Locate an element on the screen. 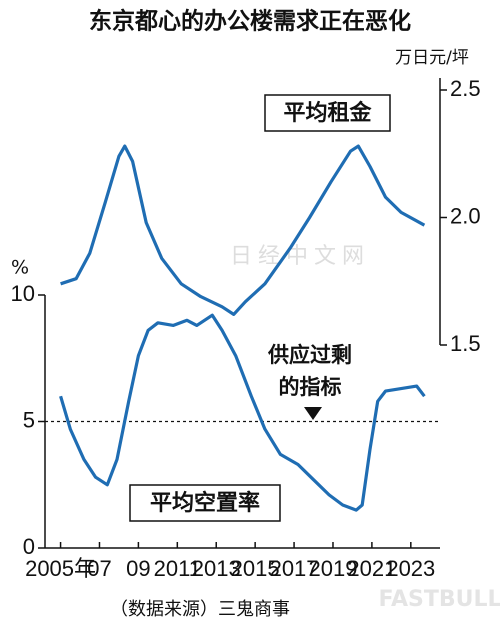 This screenshot has width=500, height=632. x-tick-label: 2017 is located at coordinates (294, 568).